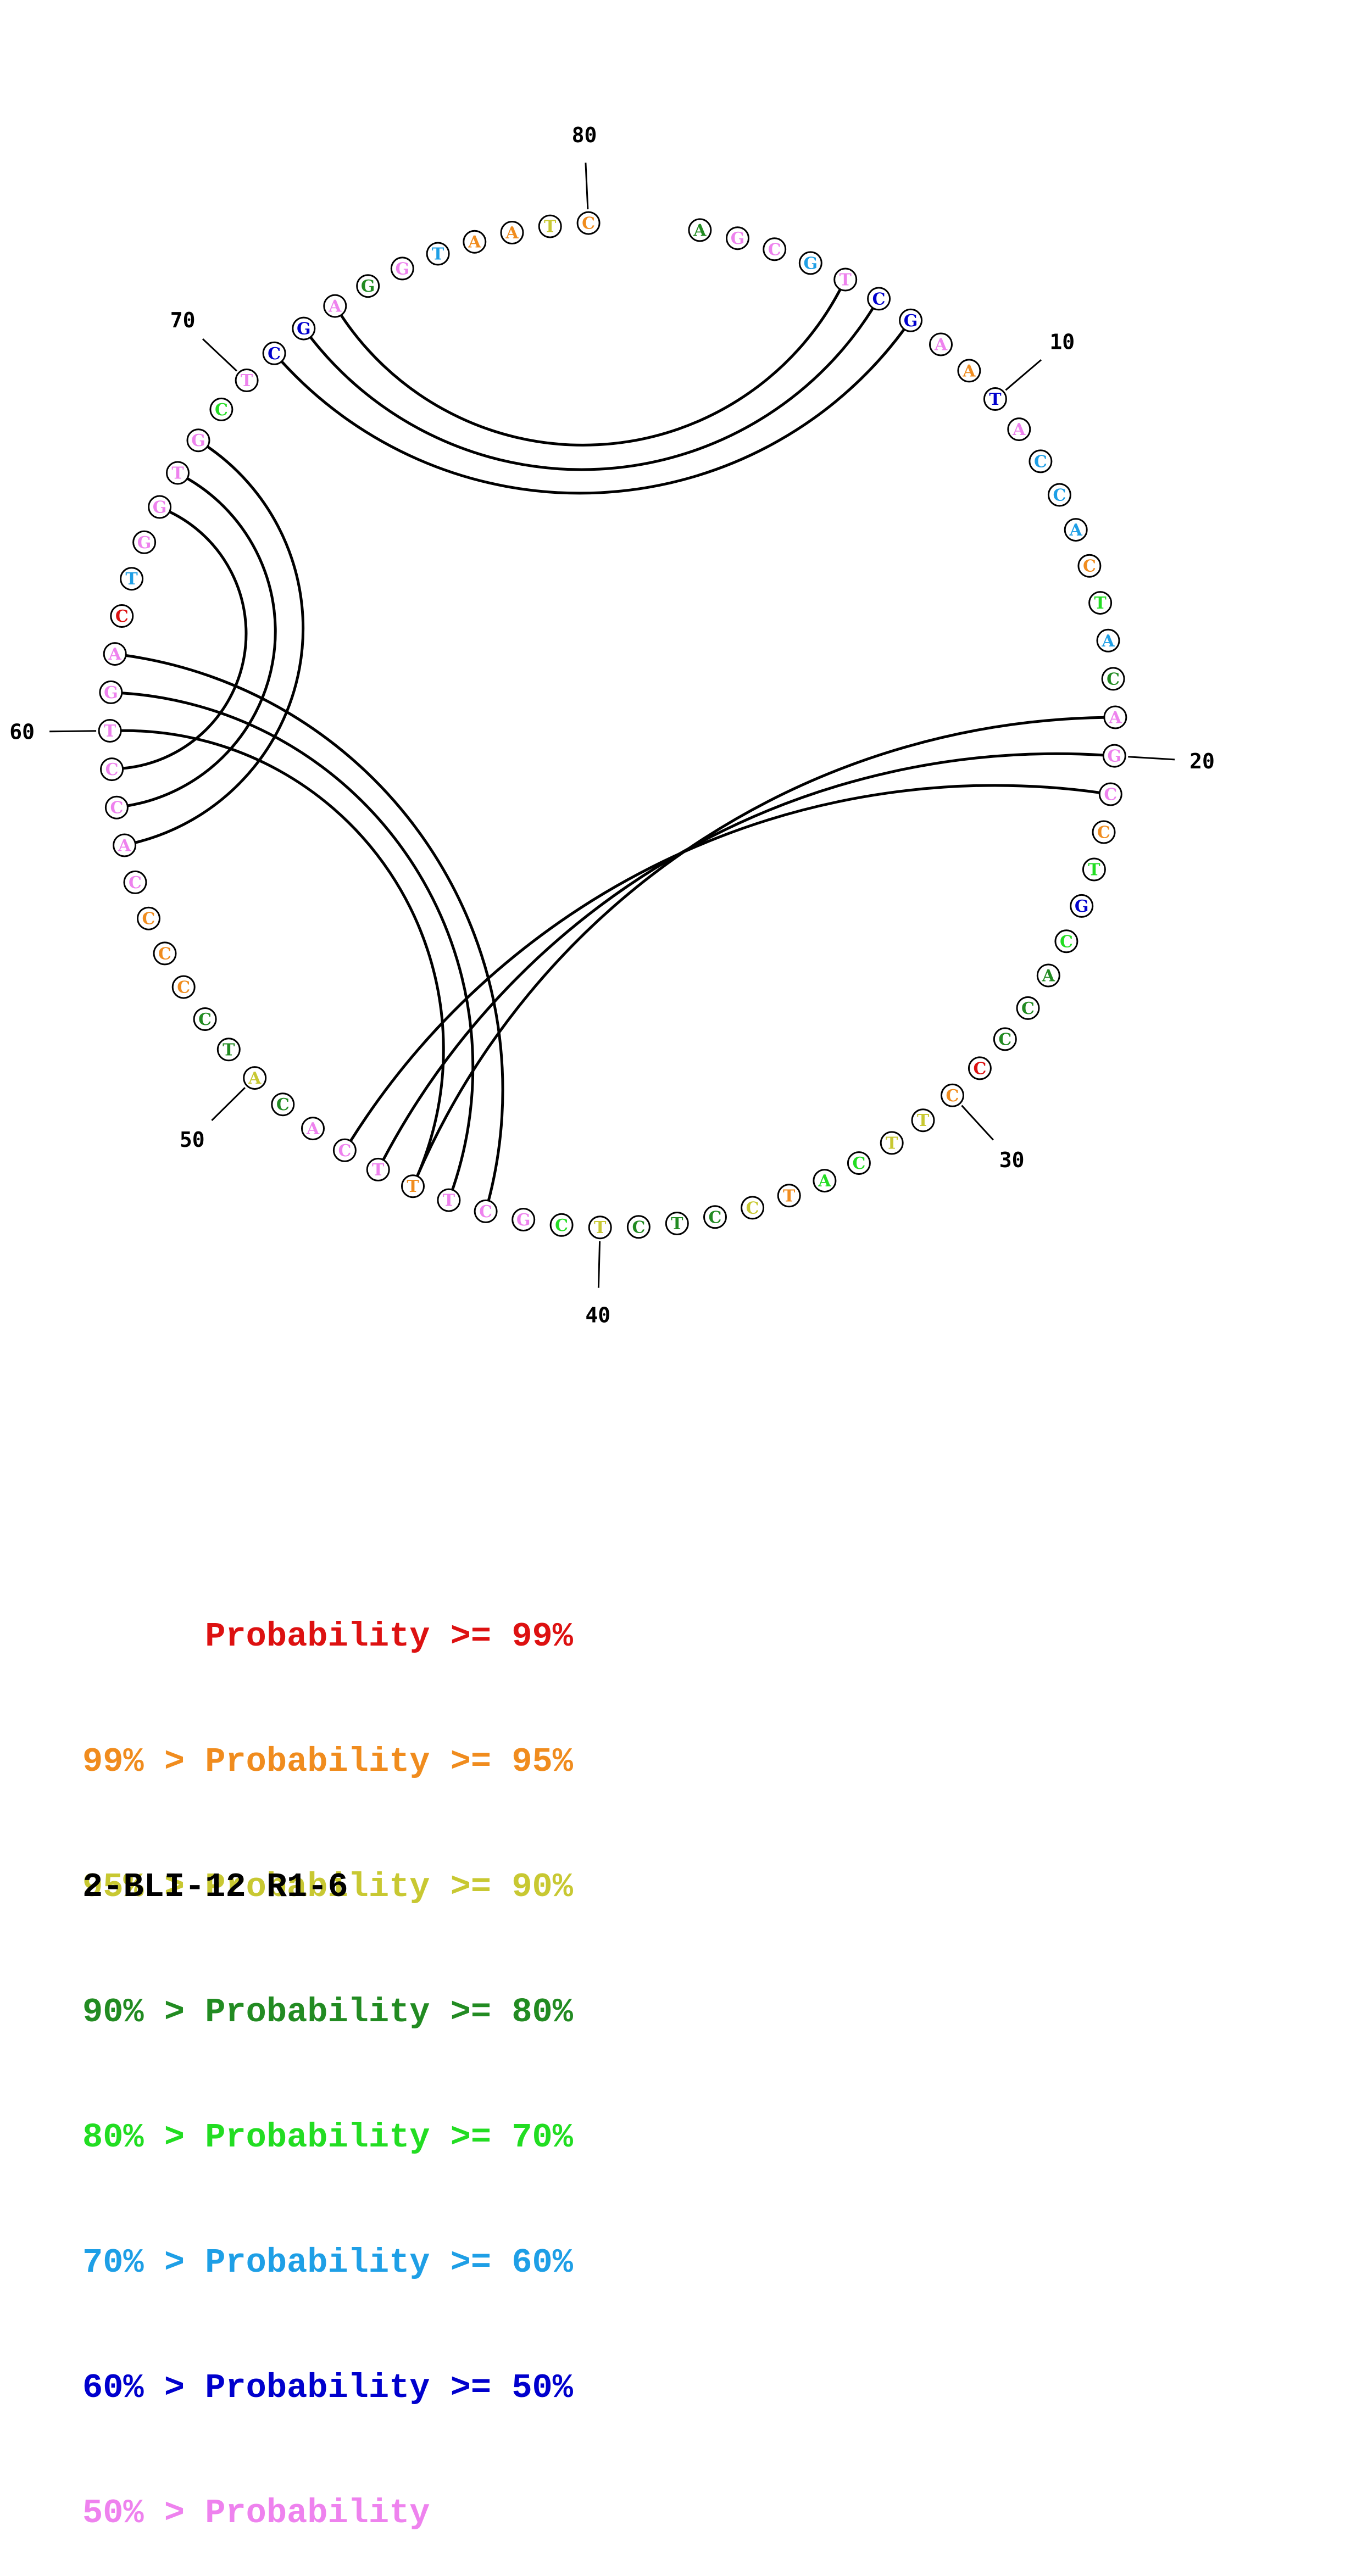 The width and height of the screenshot is (1362, 2576). I want to click on base-22: C, so click(1104, 832).